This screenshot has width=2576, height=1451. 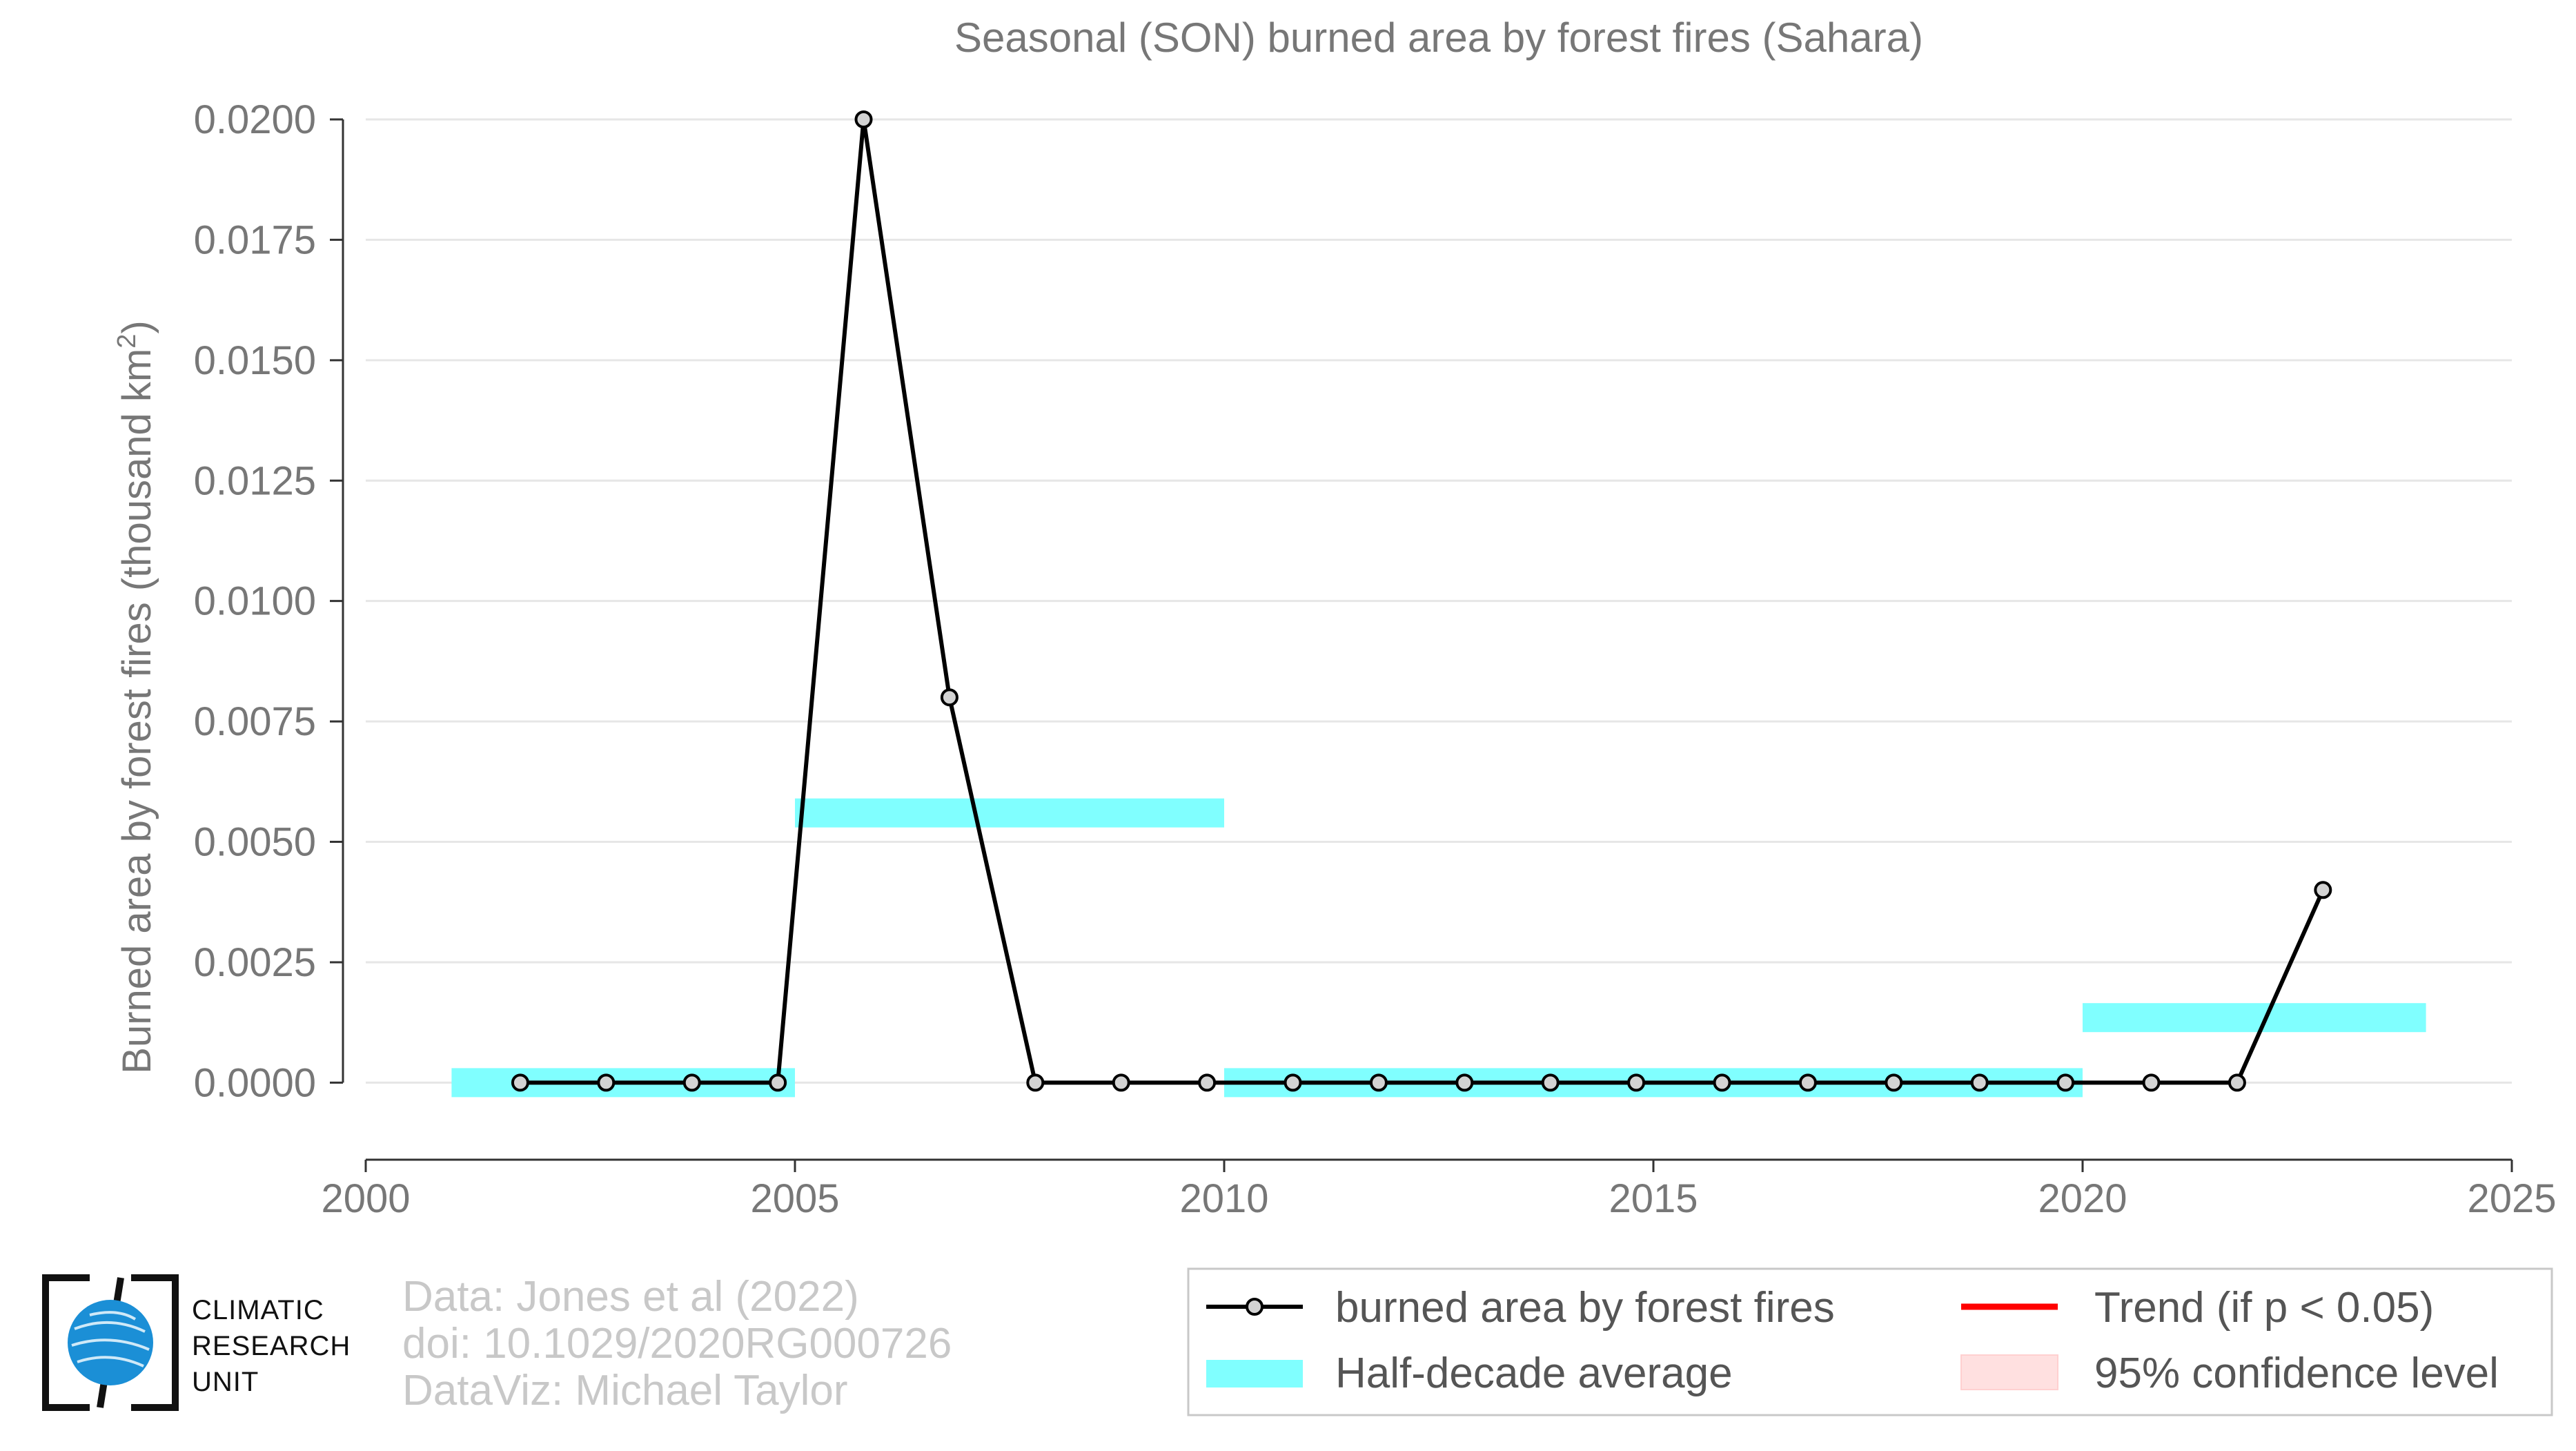 I want to click on credit-doi: doi: 10.1029/2020RG000726, so click(x=677, y=1344).